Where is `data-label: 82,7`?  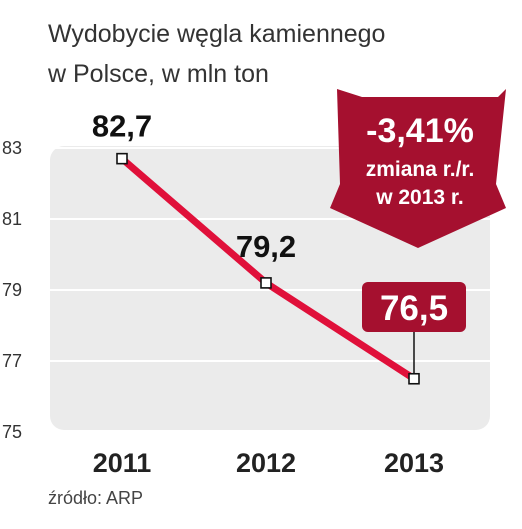
data-label: 82,7 is located at coordinates (122, 126).